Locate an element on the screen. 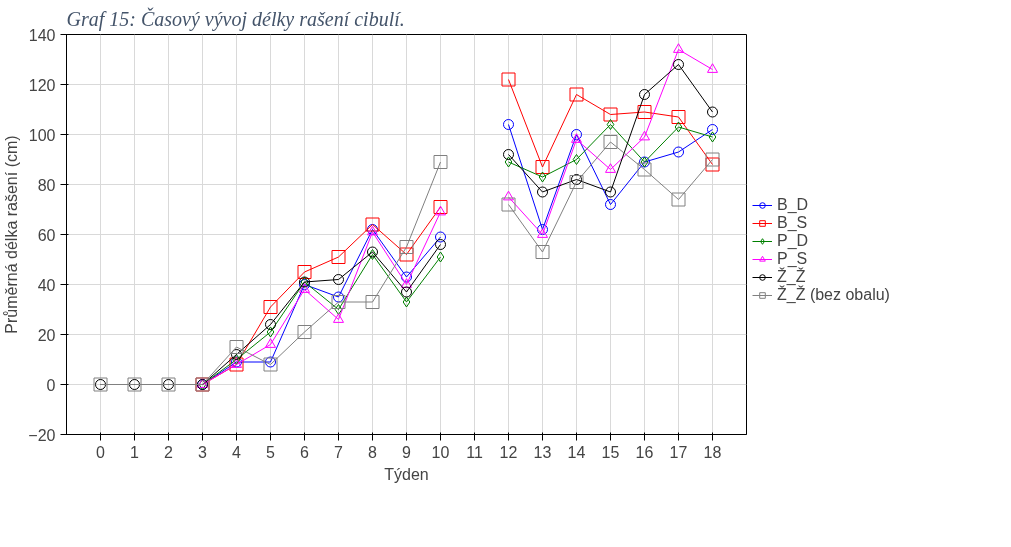 Image resolution: width=1011 pixels, height=547 pixels. legend-label: Ž_Ž (bez obalu) is located at coordinates (833, 295).